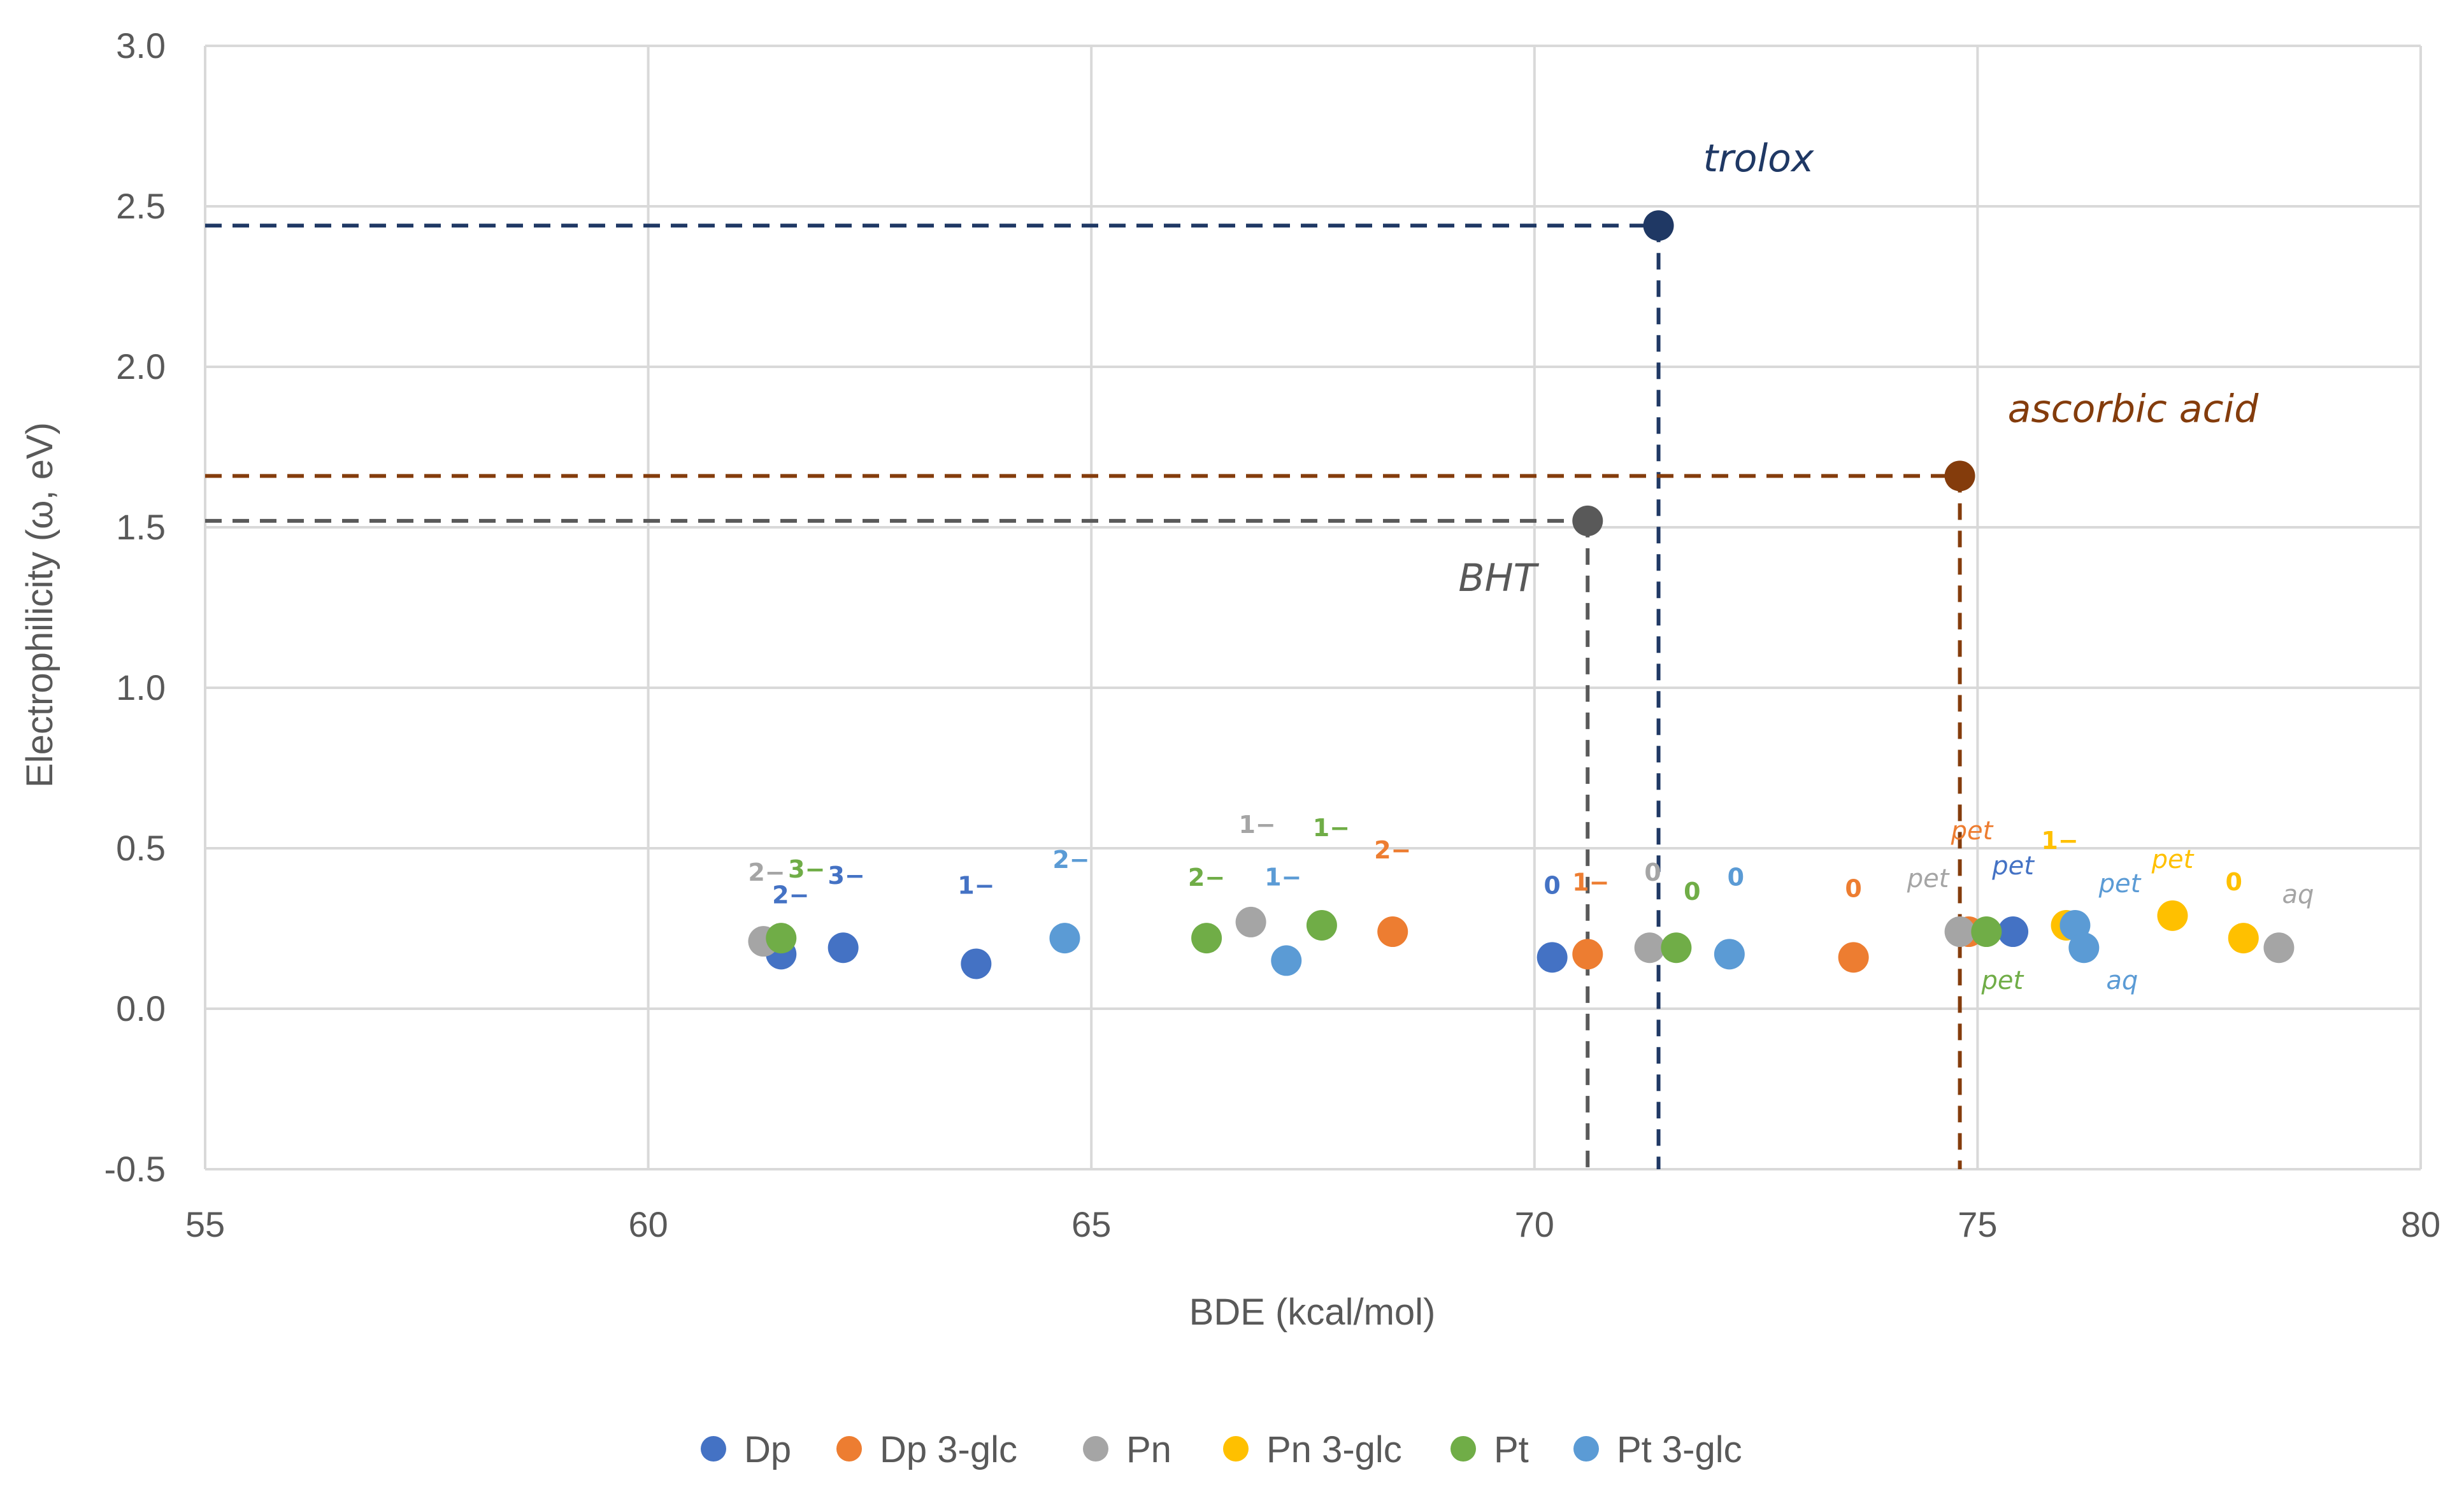  Describe the element at coordinates (1679, 1449) in the screenshot. I see `legend-label: Pt 3-glc` at that location.